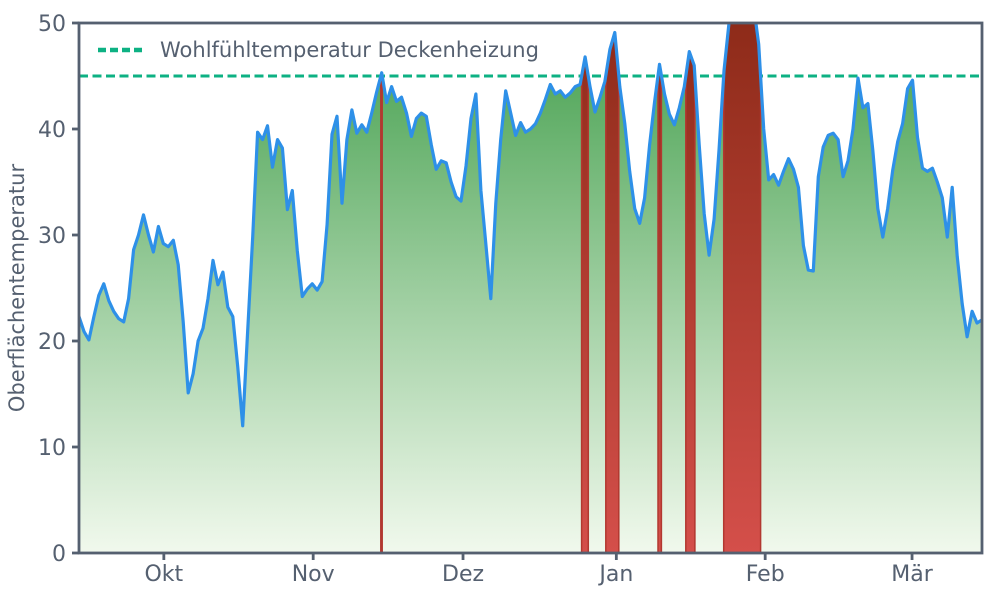 Image resolution: width=1000 pixels, height=604 pixels. Describe the element at coordinates (313, 574) in the screenshot. I see `x-tick-label: Nov` at that location.